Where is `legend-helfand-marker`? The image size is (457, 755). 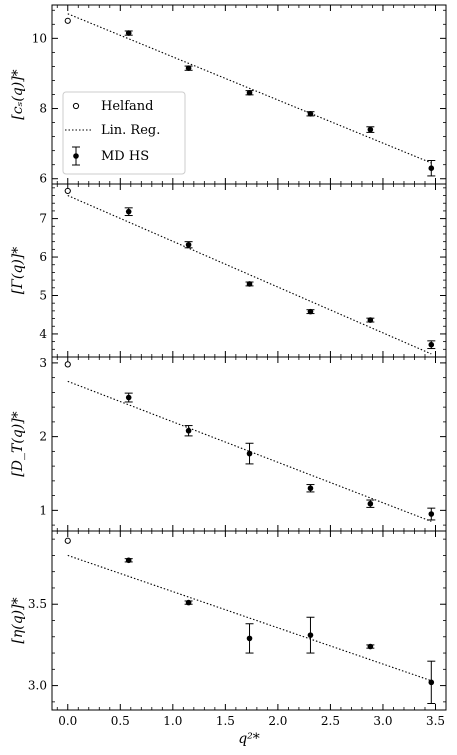
legend-helfand-marker is located at coordinates (76, 106).